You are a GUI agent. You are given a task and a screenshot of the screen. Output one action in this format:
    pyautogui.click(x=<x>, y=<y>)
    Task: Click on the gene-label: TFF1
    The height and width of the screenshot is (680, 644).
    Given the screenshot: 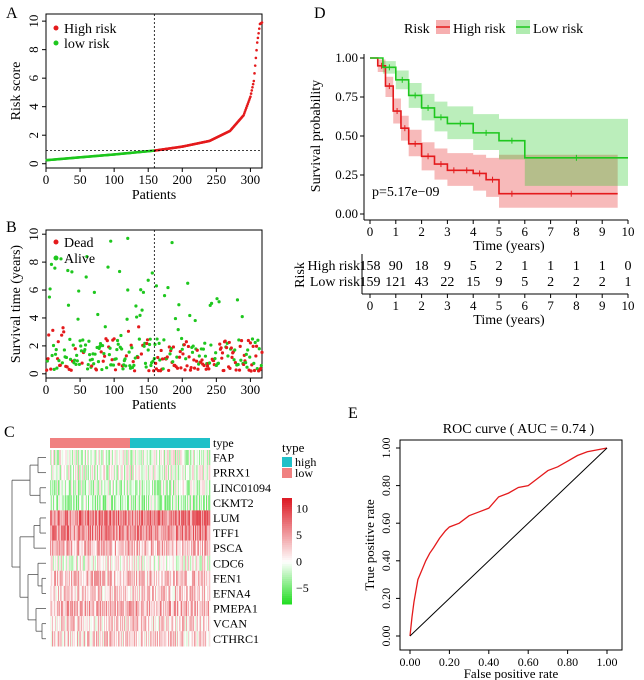 What is the action you would take?
    pyautogui.click(x=226, y=533)
    